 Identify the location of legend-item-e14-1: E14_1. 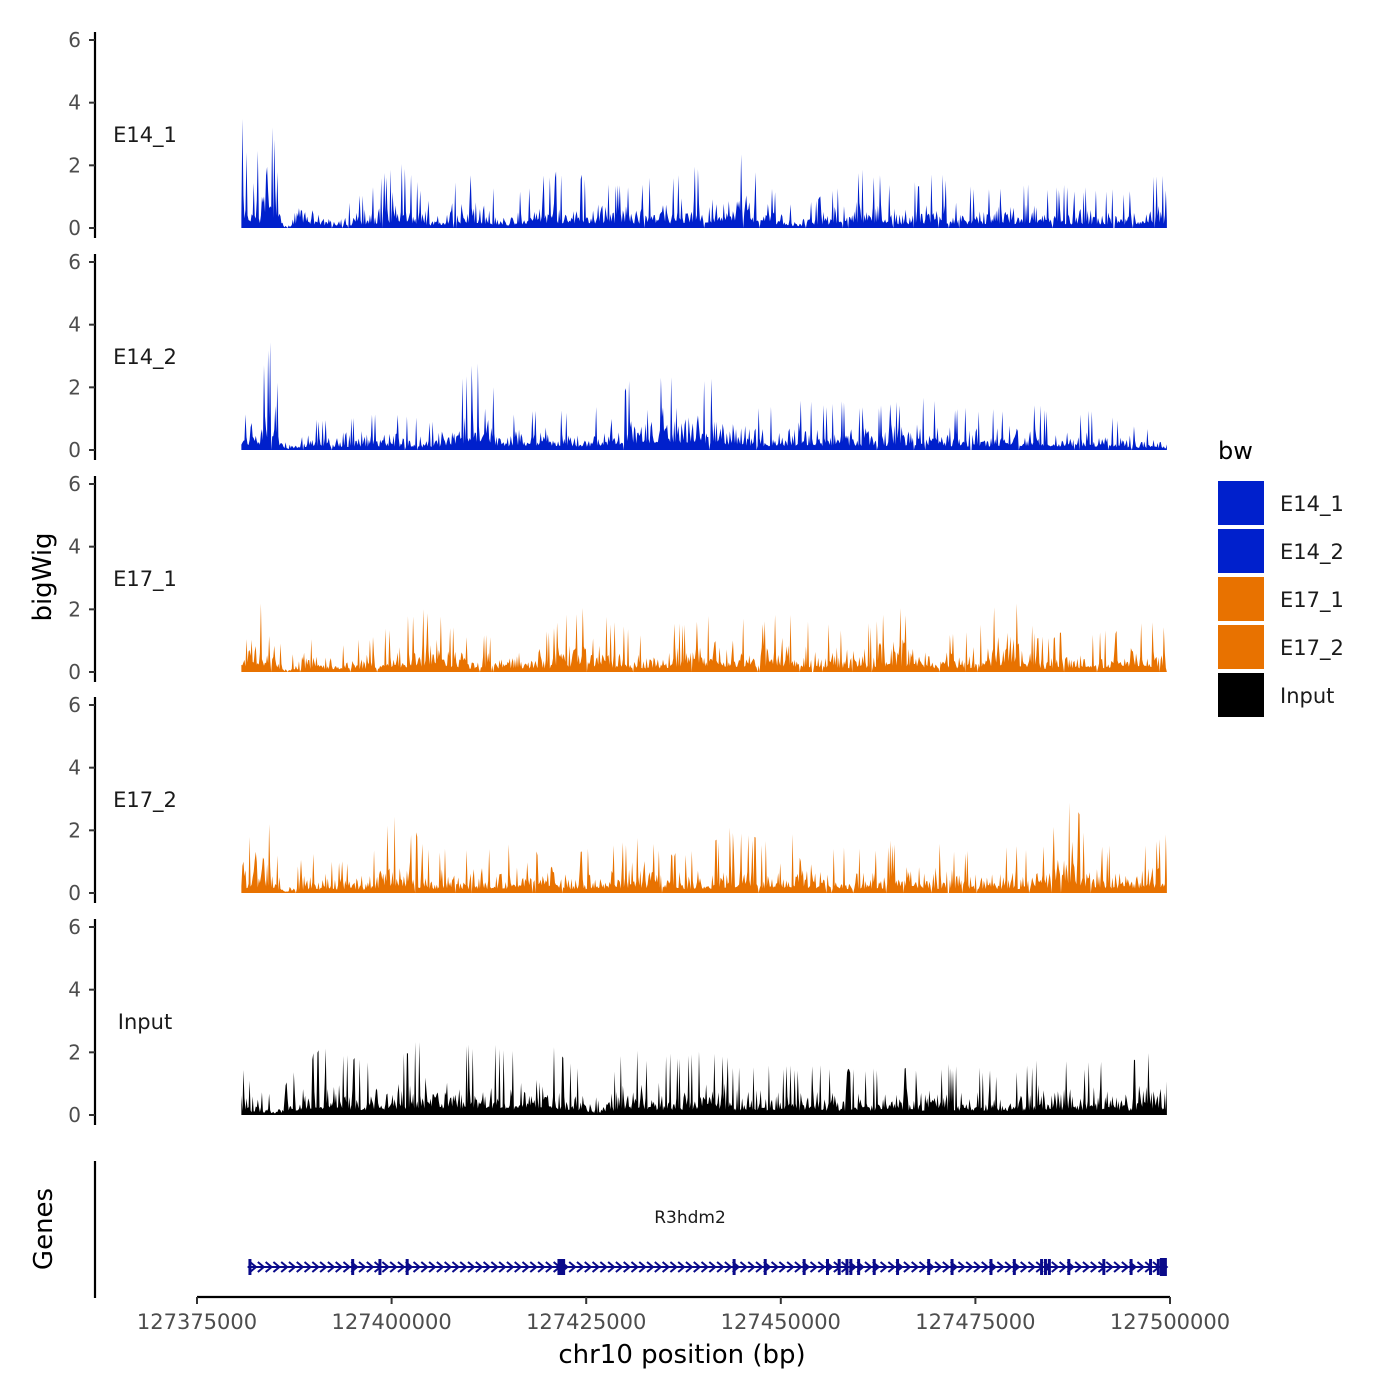
(1281, 503).